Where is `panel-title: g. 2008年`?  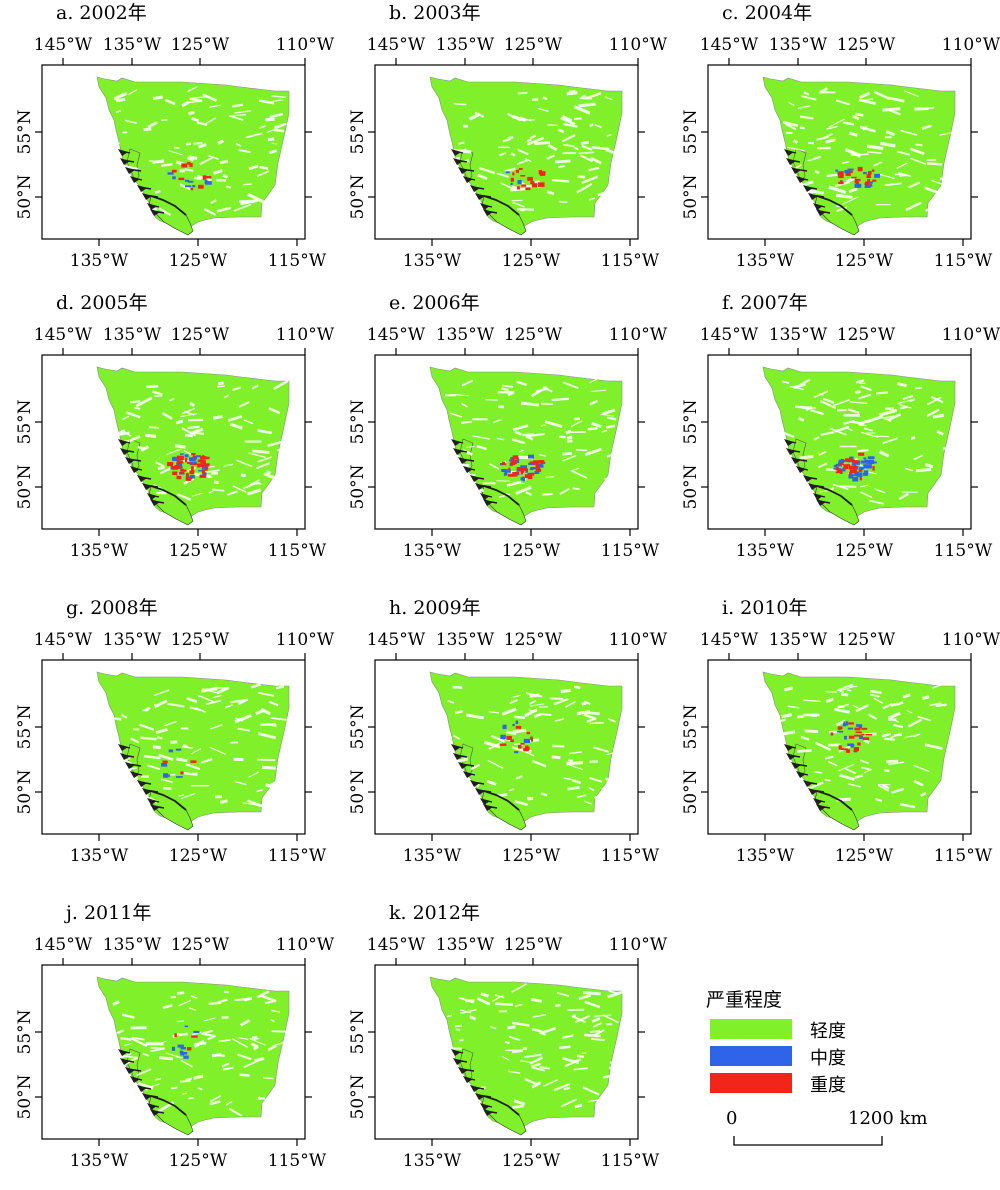
panel-title: g. 2008年 is located at coordinates (112, 608).